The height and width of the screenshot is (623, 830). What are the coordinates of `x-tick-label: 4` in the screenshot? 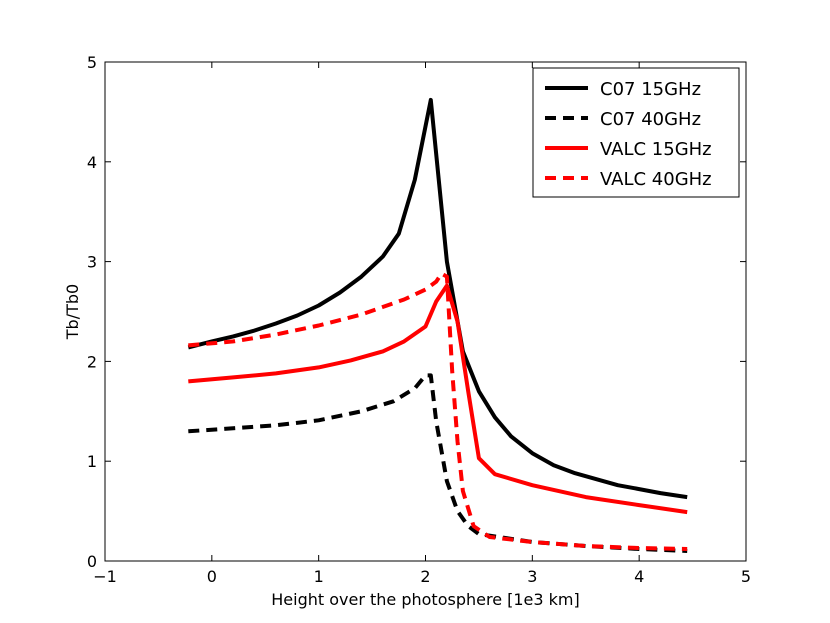 It's located at (639, 576).